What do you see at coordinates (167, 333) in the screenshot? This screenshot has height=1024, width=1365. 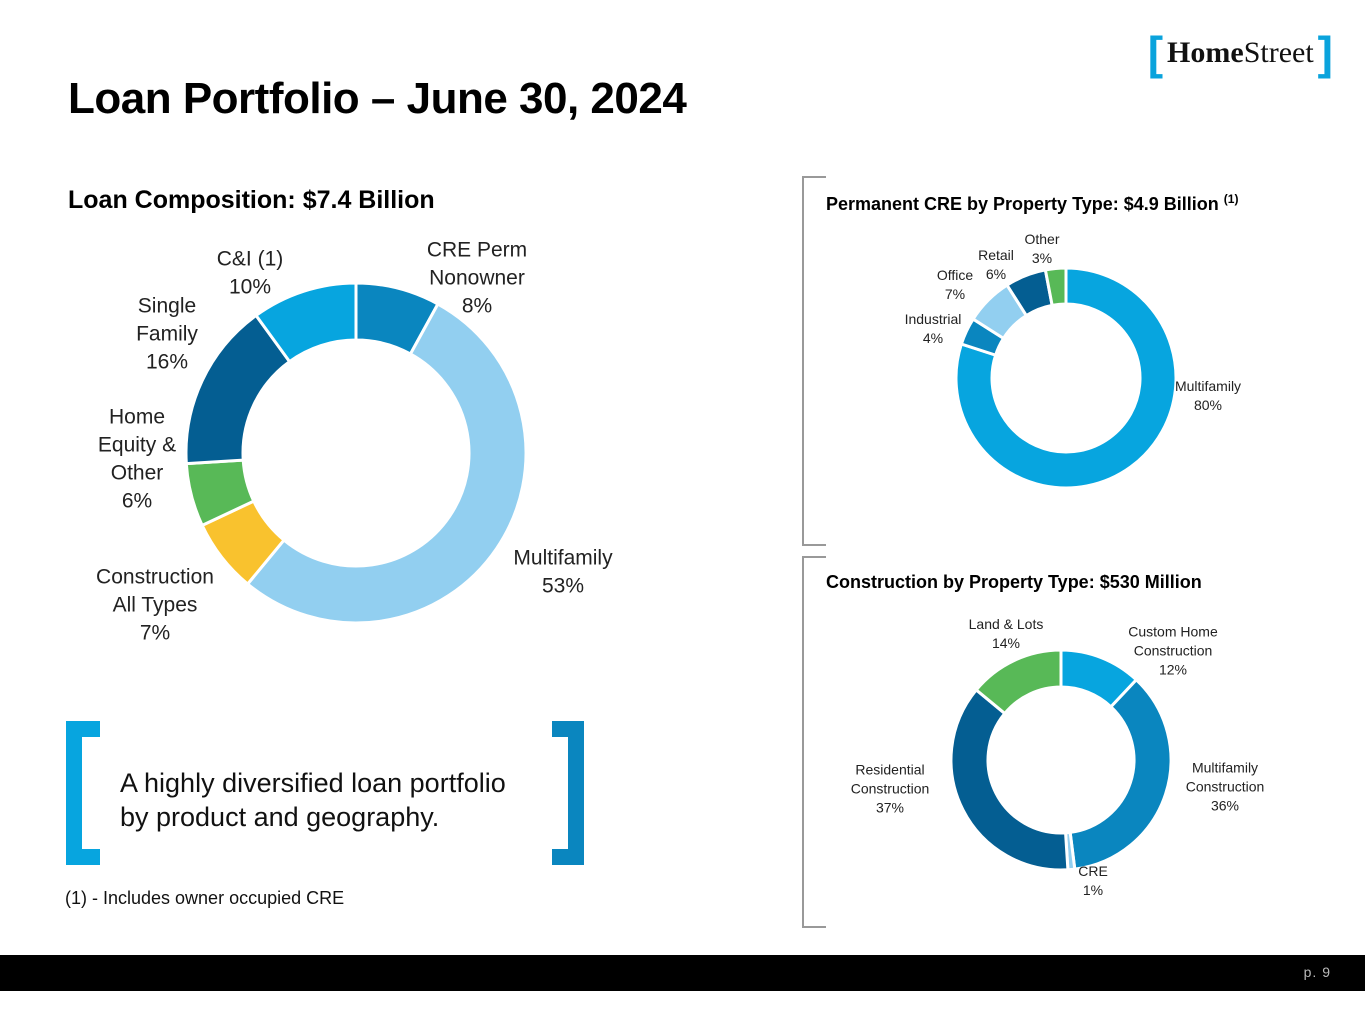 I see `composition-slice-label-4: Single Family 16%` at bounding box center [167, 333].